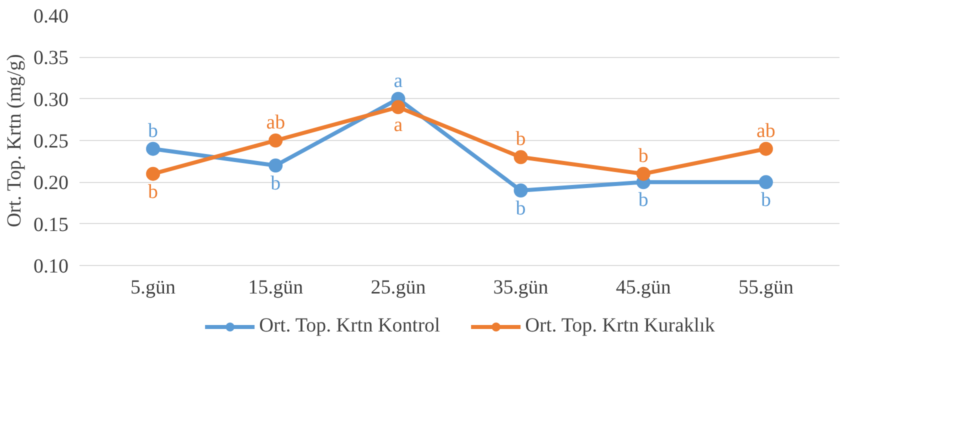 This screenshot has width=958, height=426. I want to click on y-tick-label: 0.10, so click(51, 267).